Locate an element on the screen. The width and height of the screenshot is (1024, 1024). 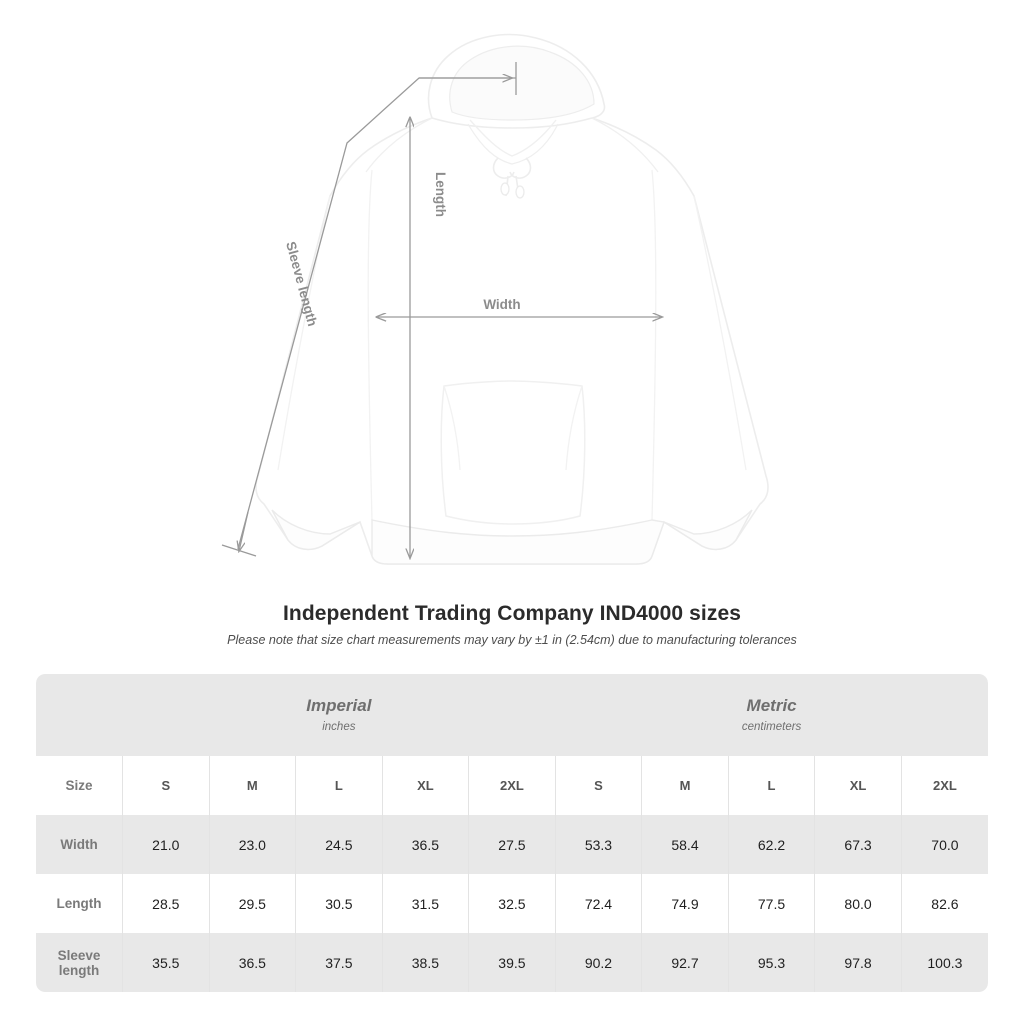
header-size-imperial-2xl: 2XL is located at coordinates (512, 785).